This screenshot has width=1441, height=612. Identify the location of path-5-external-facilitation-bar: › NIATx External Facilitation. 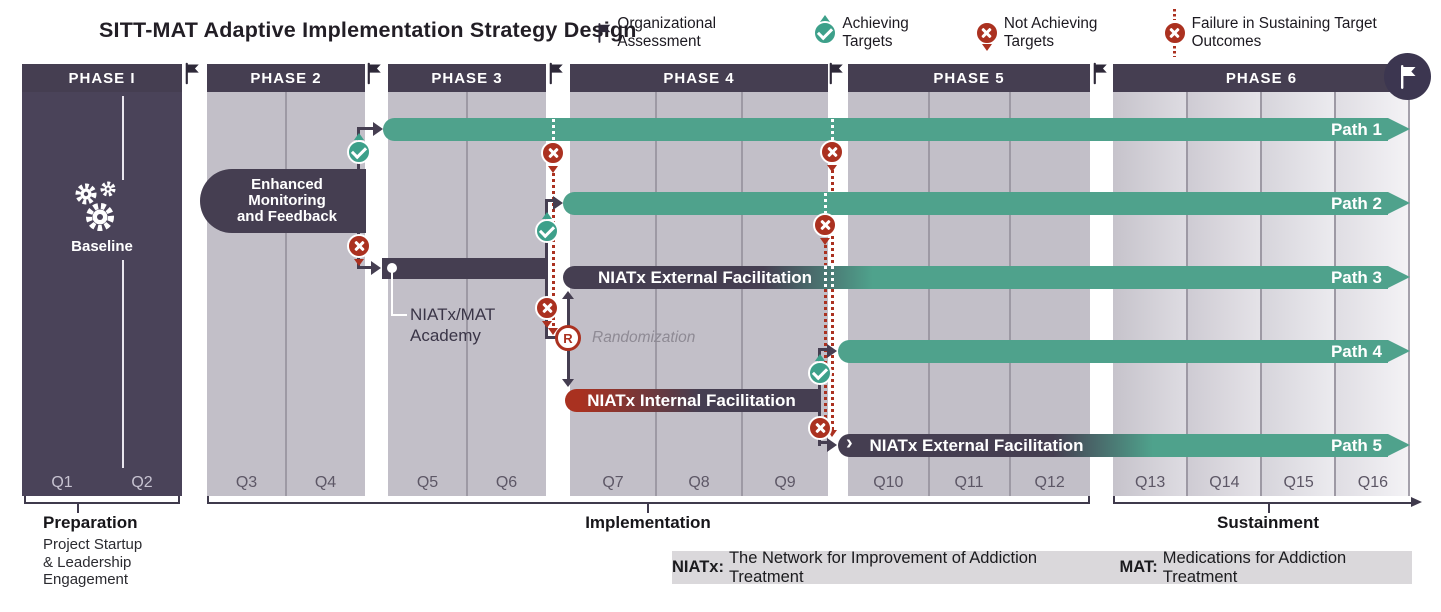
(1113, 444).